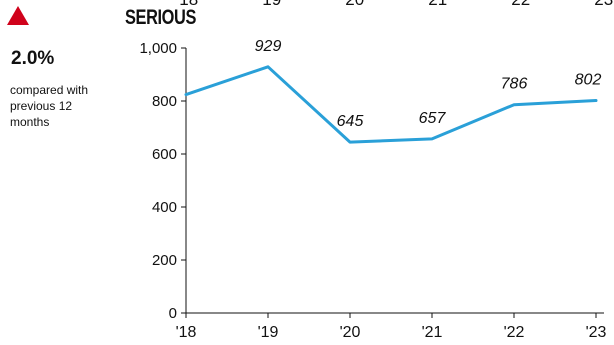  Describe the element at coordinates (307, 5) in the screenshot. I see `top-partial-labels: '18 '19 '20 '21 '22 '23` at that location.